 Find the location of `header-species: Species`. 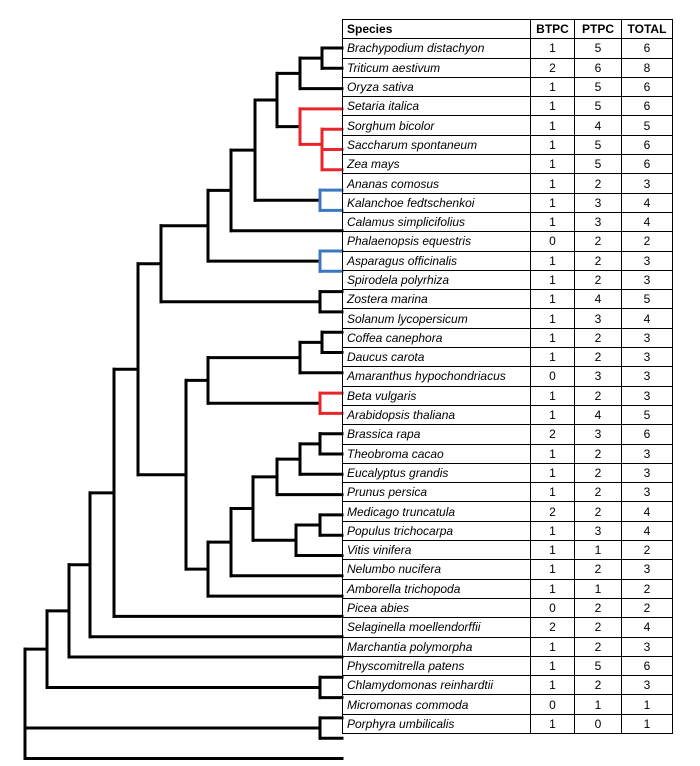

header-species: Species is located at coordinates (436, 29).